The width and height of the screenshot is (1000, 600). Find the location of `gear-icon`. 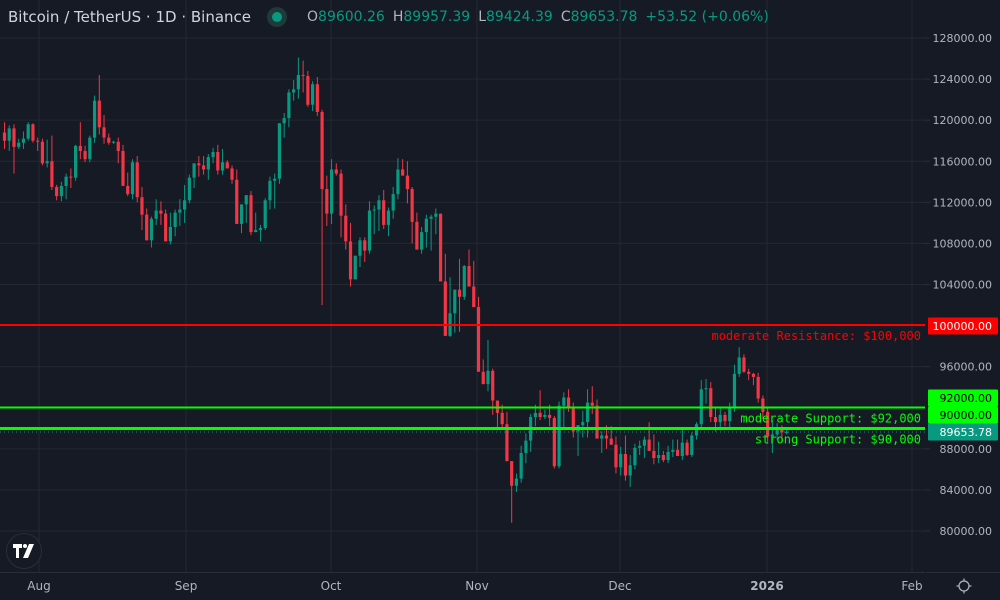

gear-icon is located at coordinates (964, 586).